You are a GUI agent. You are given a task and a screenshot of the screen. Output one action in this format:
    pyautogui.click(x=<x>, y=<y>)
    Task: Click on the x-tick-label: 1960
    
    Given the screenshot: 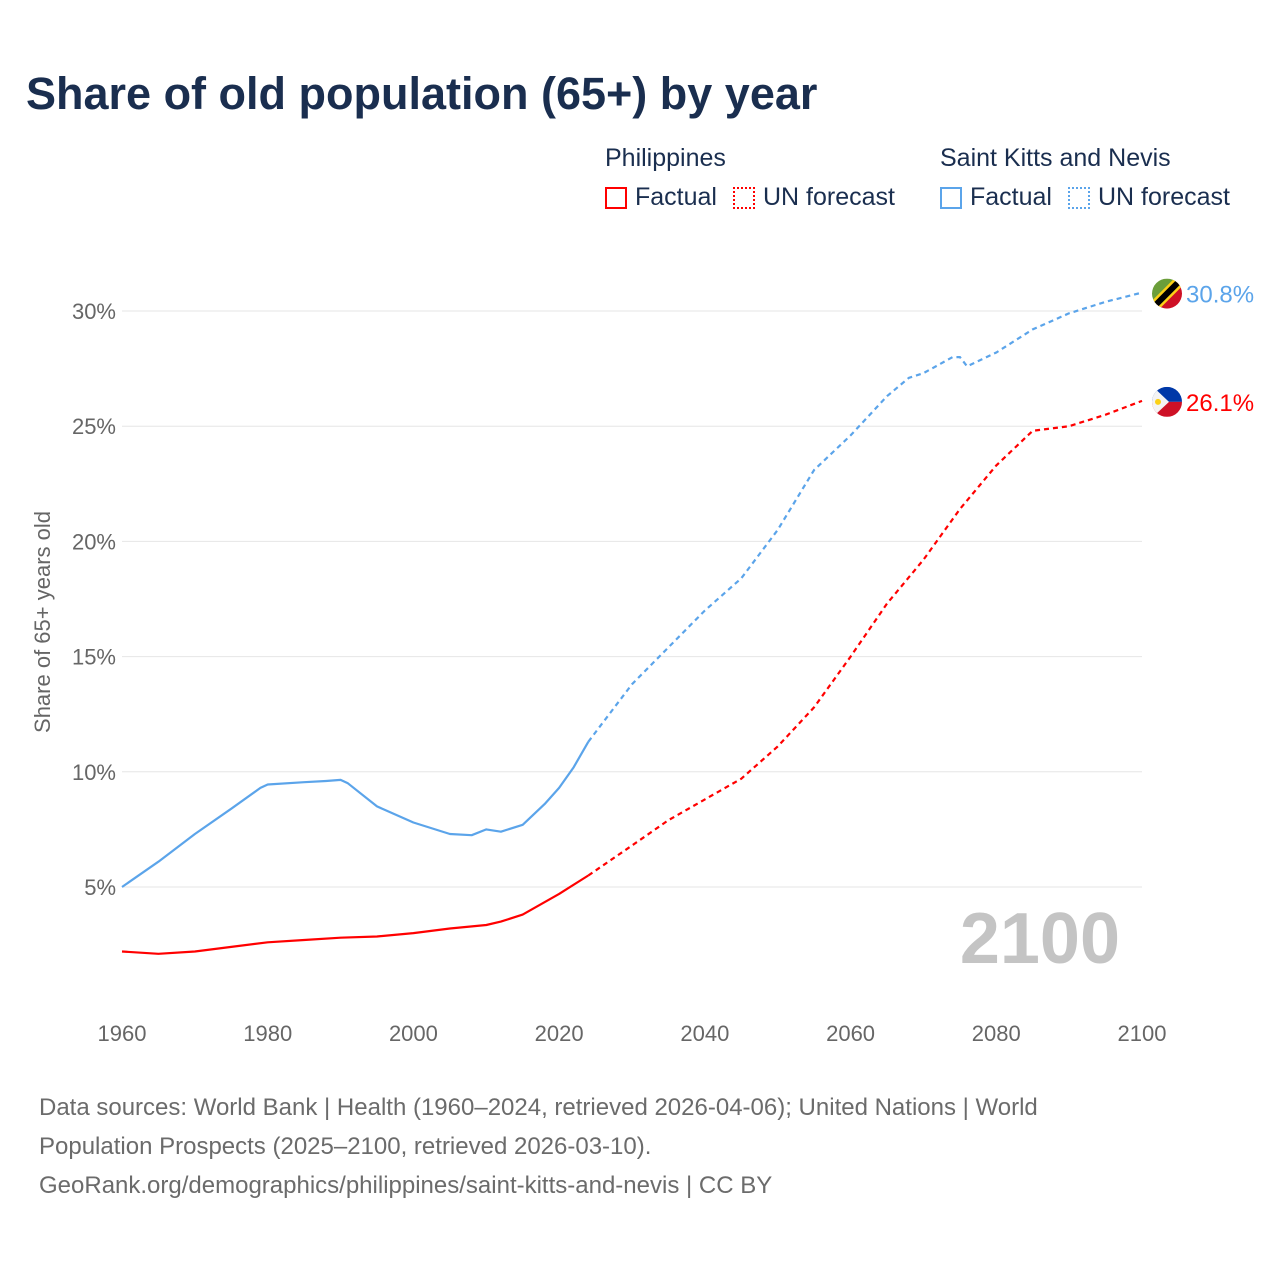 What is the action you would take?
    pyautogui.click(x=122, y=1033)
    